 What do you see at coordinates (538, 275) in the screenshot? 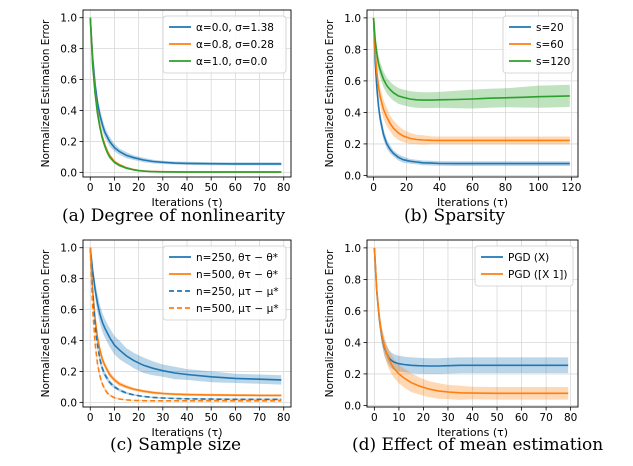
I see `legend-label: PGD ([X 1])` at bounding box center [538, 275].